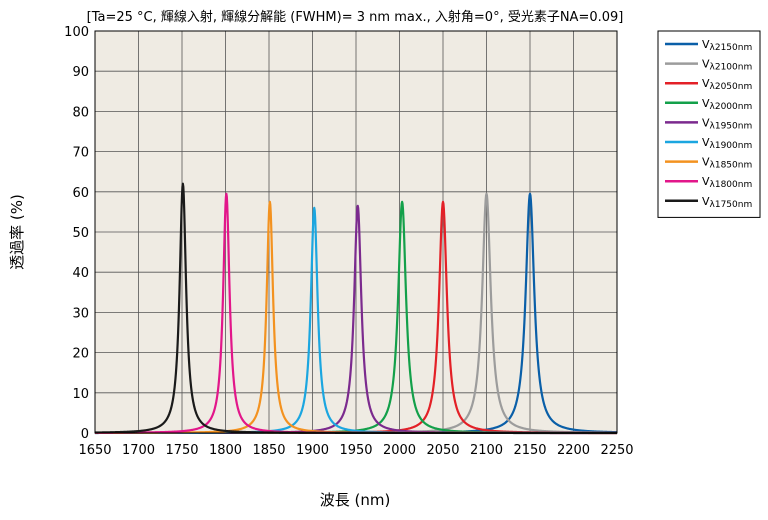 The height and width of the screenshot is (520, 768). I want to click on legend-label: Vλ1900nm, so click(727, 143).